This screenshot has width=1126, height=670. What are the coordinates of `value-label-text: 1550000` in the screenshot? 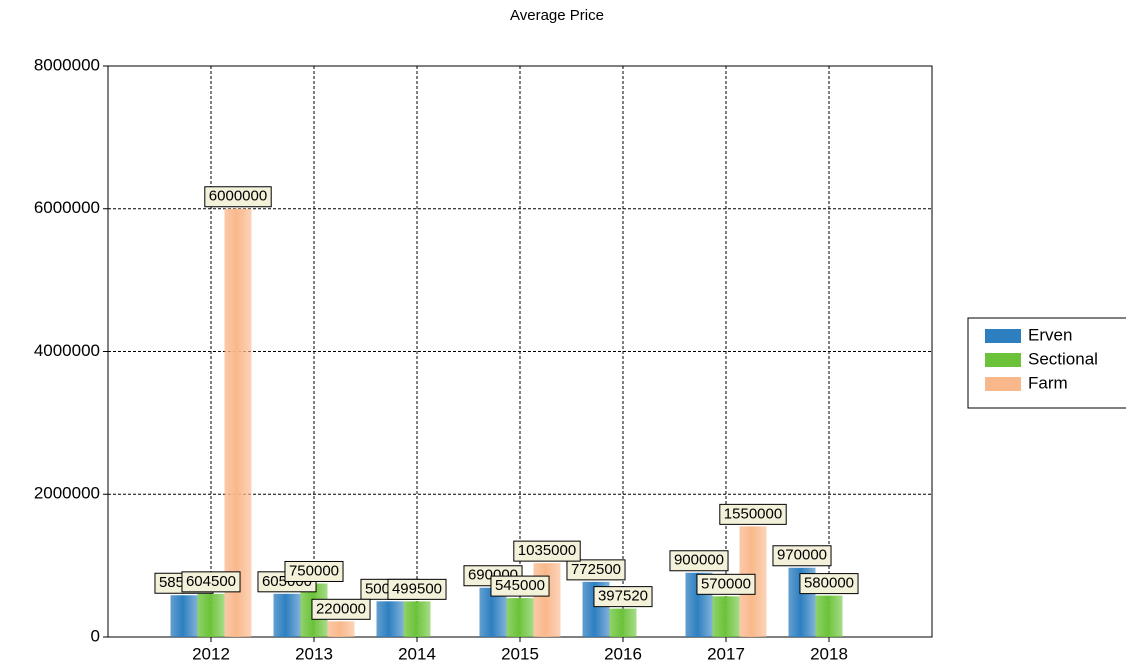 It's located at (753, 513).